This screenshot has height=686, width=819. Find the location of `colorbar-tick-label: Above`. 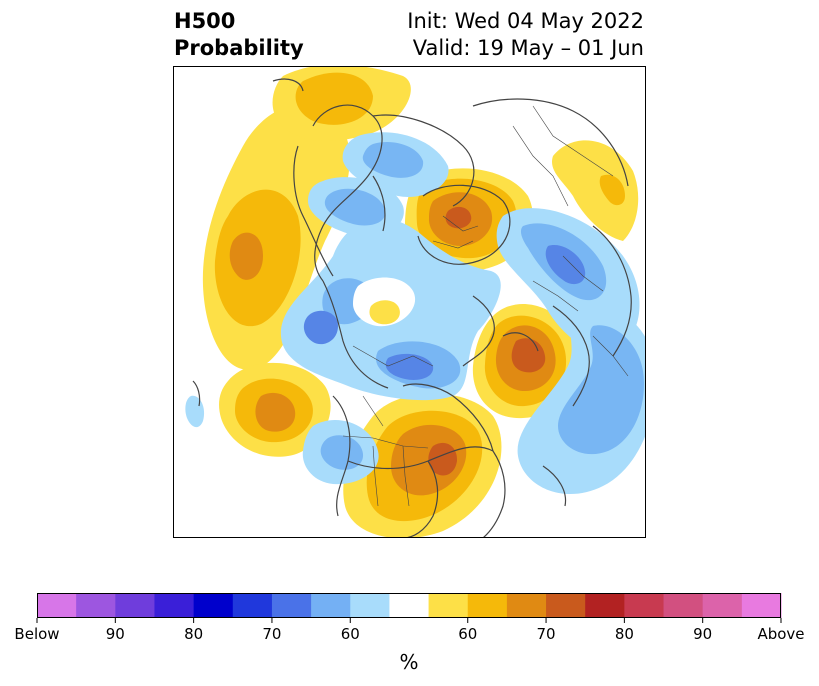

colorbar-tick-label: Above is located at coordinates (780, 634).